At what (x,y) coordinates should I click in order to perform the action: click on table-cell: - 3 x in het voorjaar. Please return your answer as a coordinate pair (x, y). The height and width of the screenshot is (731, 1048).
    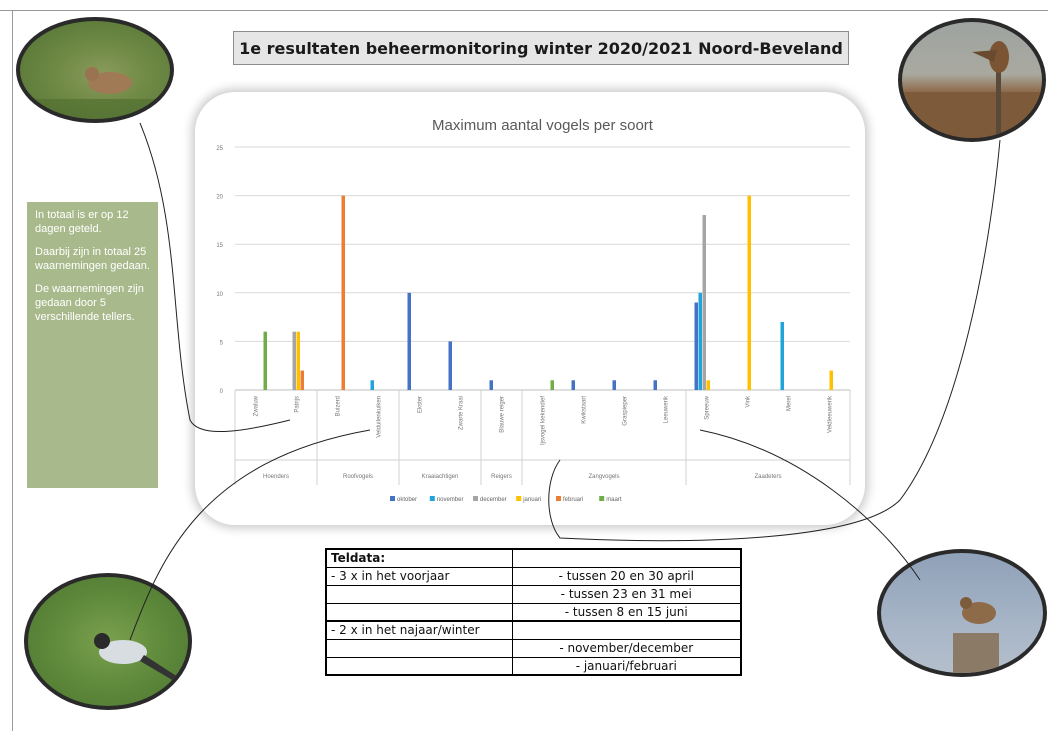
    Looking at the image, I should click on (419, 576).